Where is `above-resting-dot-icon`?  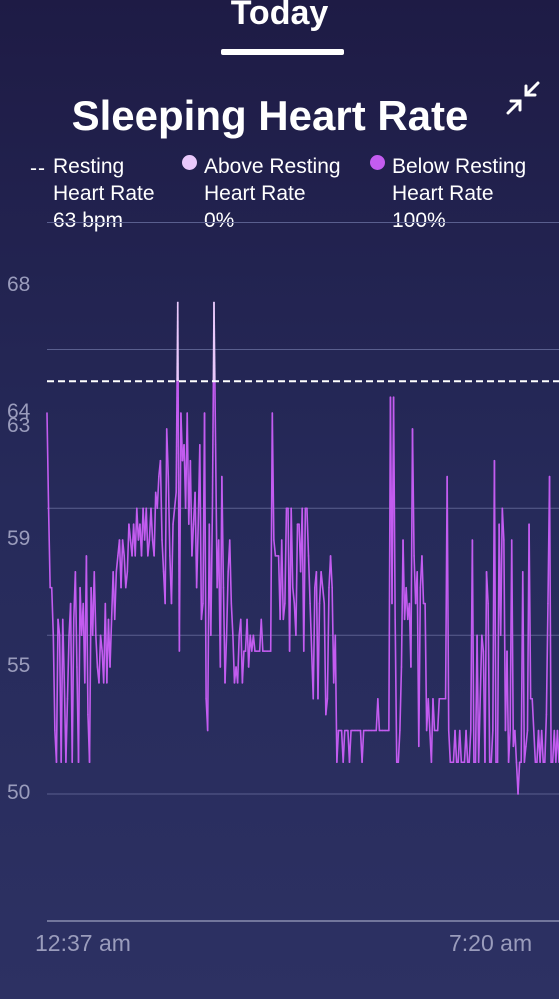 above-resting-dot-icon is located at coordinates (189, 162).